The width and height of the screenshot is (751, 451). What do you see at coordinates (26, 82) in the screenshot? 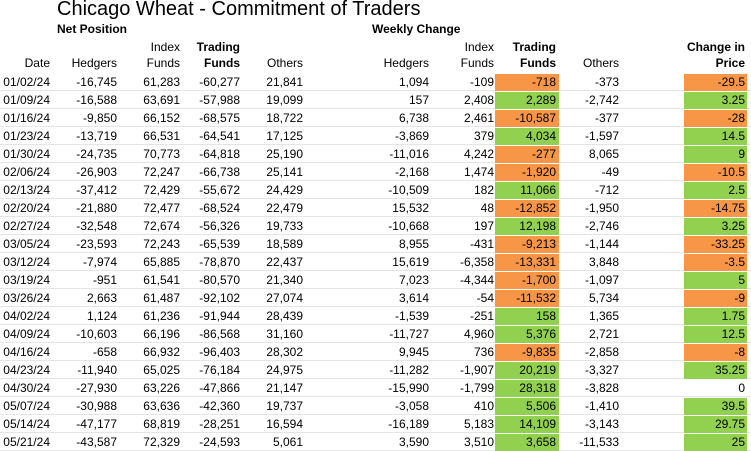
I see `cell-date: 01/02/24` at bounding box center [26, 82].